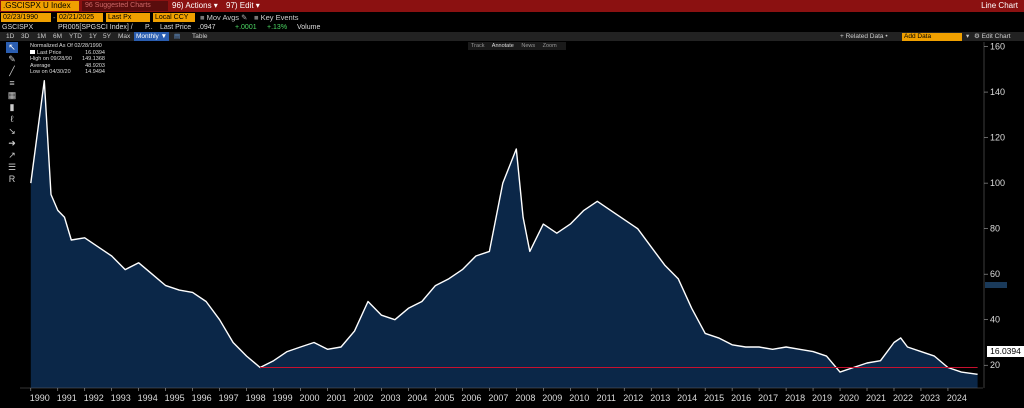 The width and height of the screenshot is (1024, 408). What do you see at coordinates (42, 36) in the screenshot?
I see `period-1m: 1M` at bounding box center [42, 36].